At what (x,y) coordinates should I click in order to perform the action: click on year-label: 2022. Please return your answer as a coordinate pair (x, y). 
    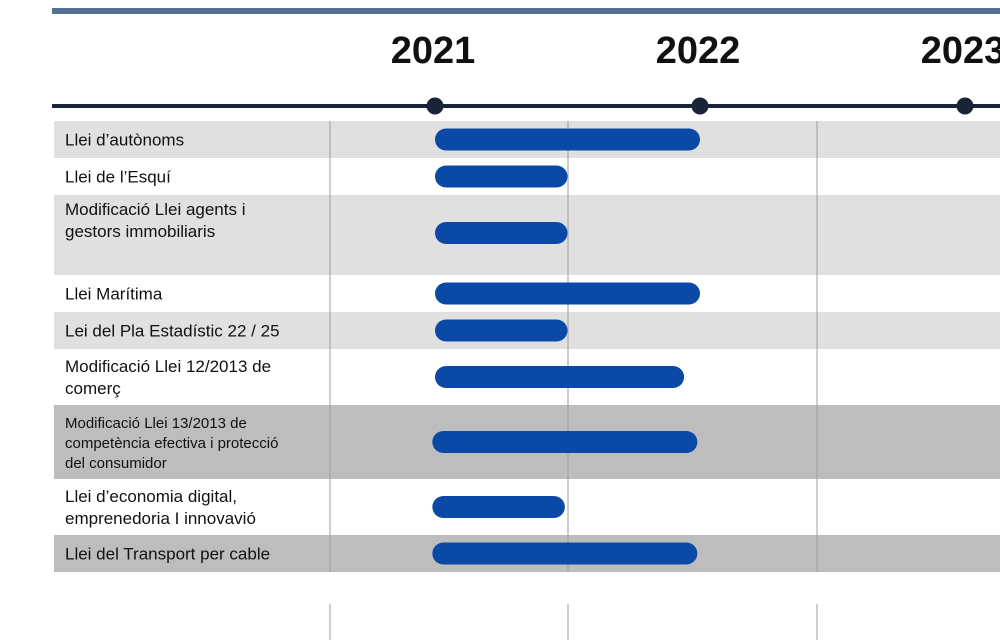
    Looking at the image, I should click on (698, 51).